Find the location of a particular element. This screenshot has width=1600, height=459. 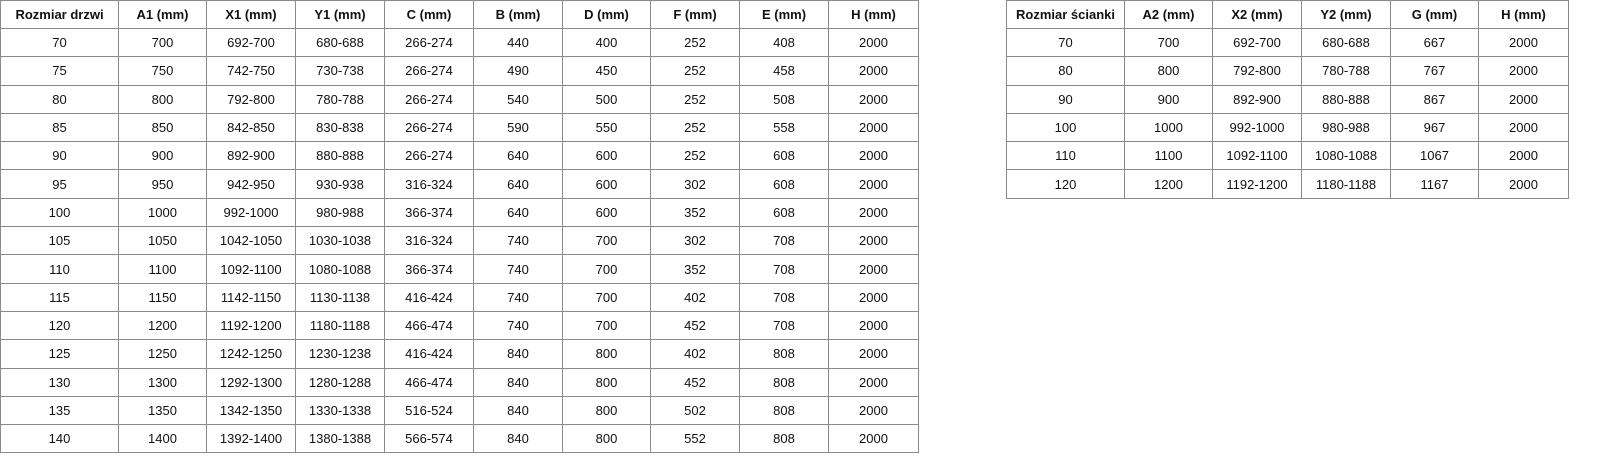

table-cell: 1380-1388 is located at coordinates (340, 439).